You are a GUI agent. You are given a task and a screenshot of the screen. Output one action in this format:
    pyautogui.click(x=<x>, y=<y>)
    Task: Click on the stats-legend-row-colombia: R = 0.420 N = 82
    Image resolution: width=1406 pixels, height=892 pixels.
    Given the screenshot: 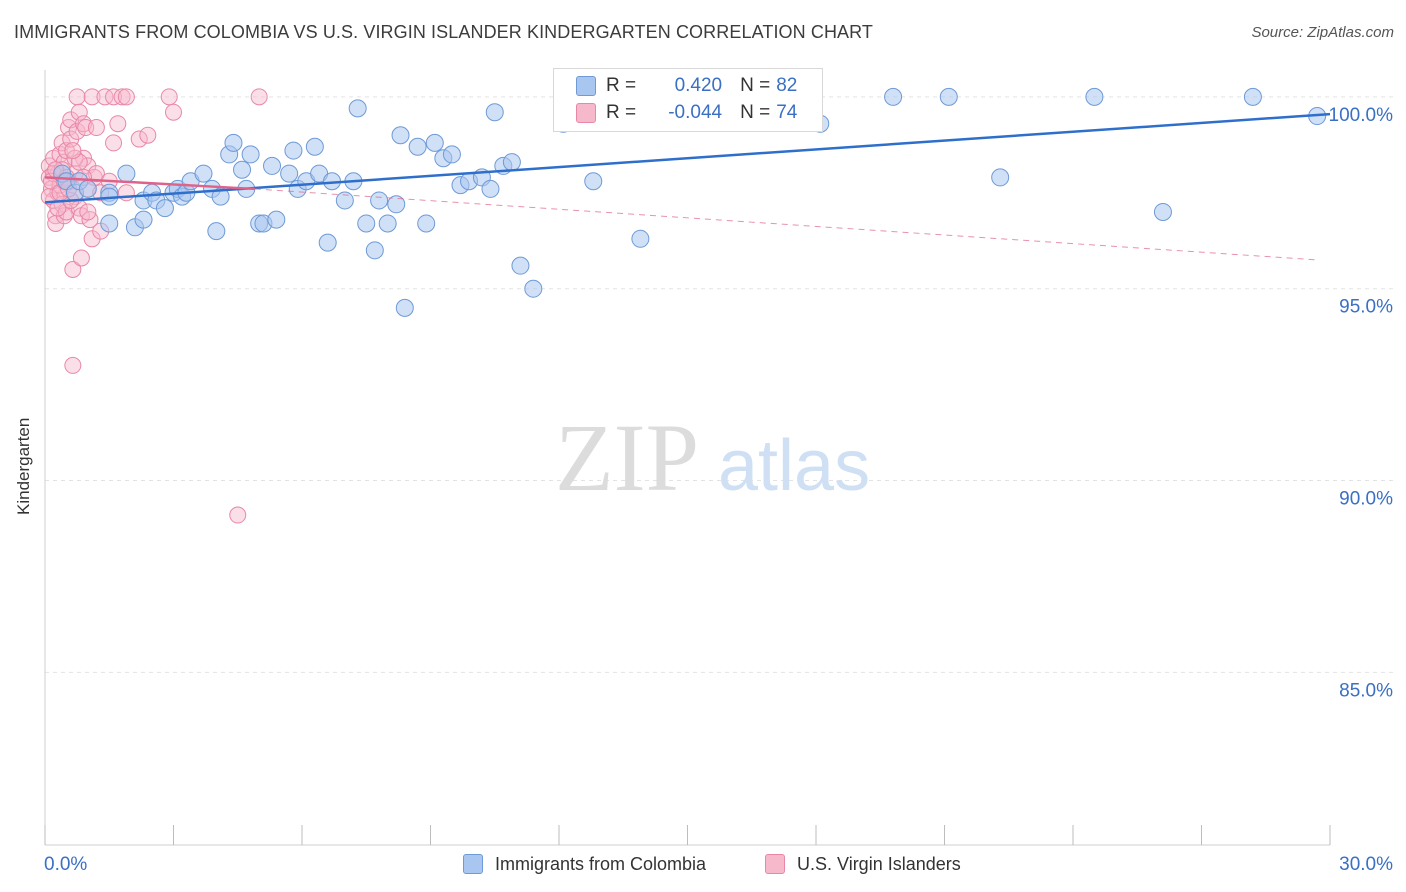 What is the action you would take?
    pyautogui.click(x=686, y=86)
    